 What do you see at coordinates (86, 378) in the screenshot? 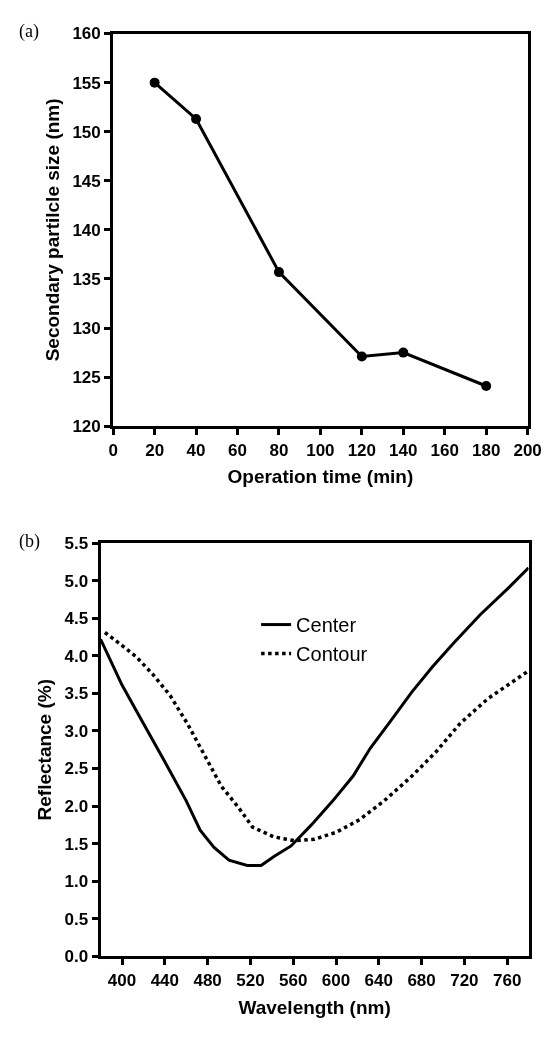
I see `y-tick-label: 125` at bounding box center [86, 378].